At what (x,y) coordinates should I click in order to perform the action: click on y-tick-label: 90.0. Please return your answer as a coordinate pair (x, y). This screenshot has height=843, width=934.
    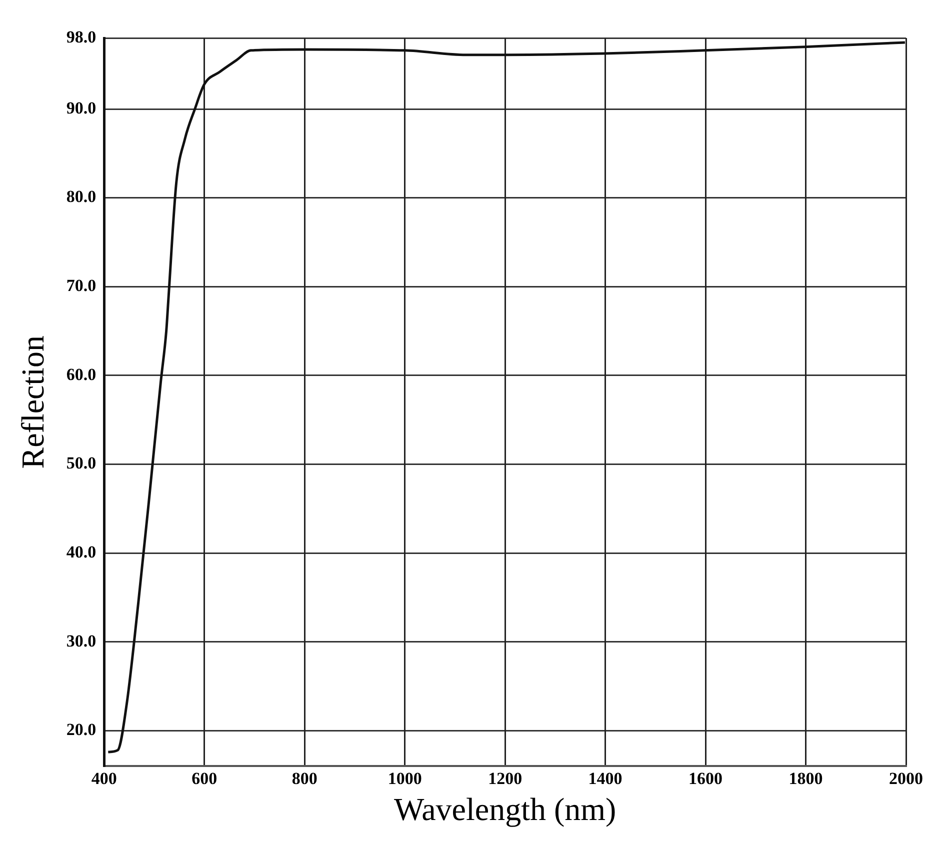
    Looking at the image, I should click on (81, 108).